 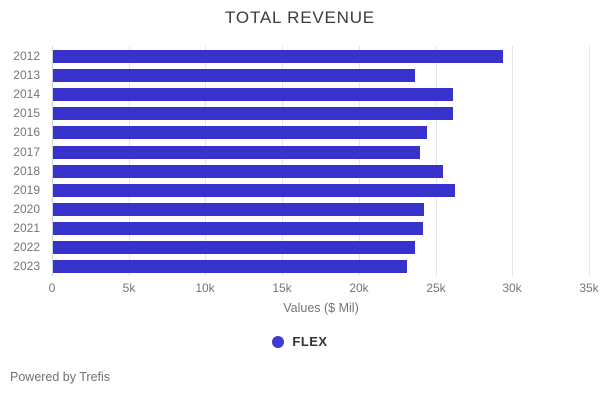 What do you see at coordinates (129, 161) in the screenshot?
I see `gridline-5k` at bounding box center [129, 161].